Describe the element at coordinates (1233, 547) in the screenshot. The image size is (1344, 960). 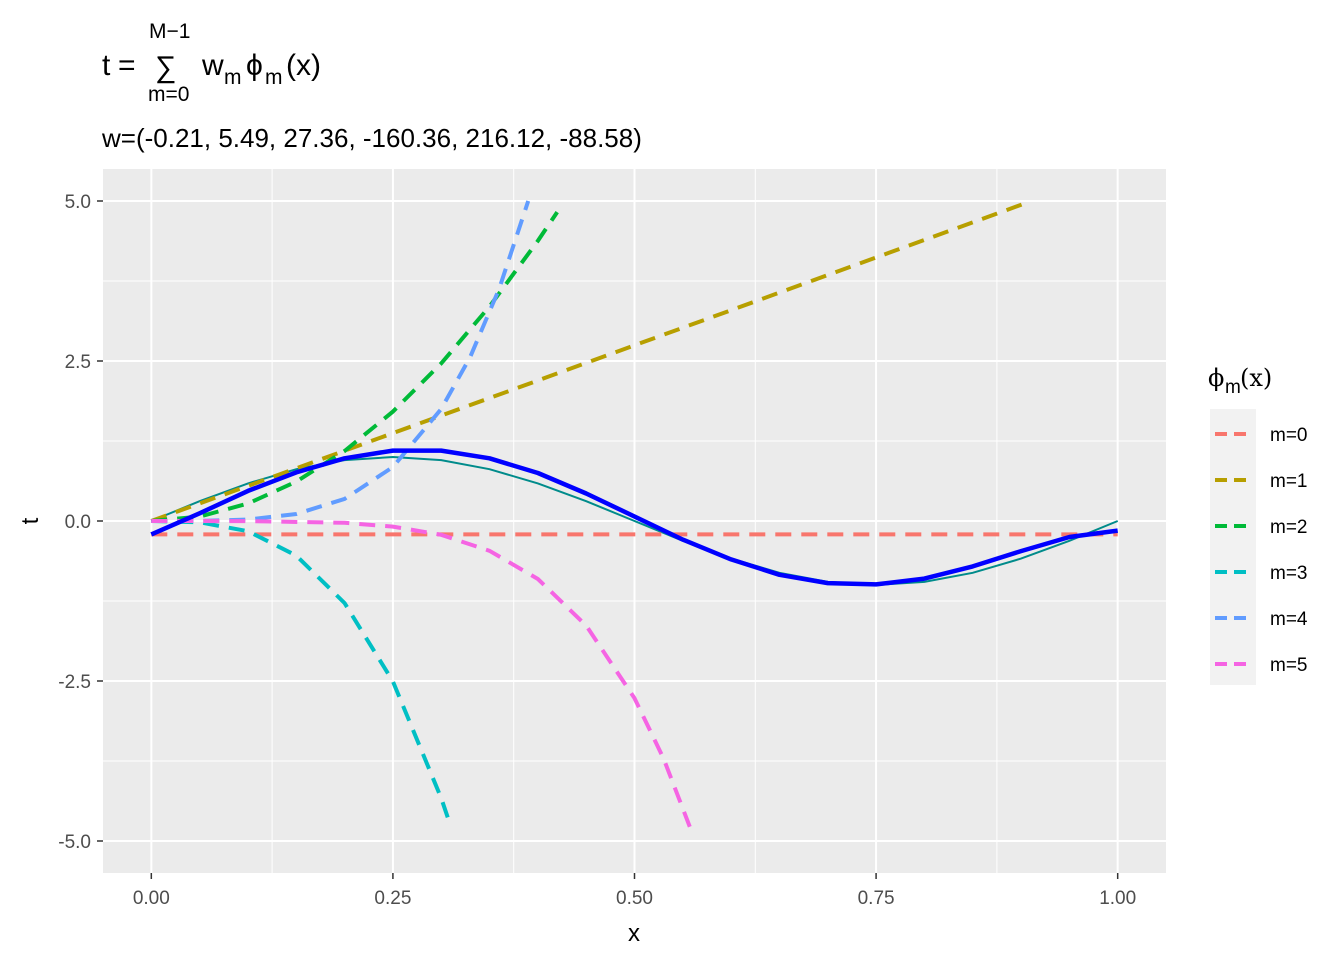
I see `legend-key-background` at that location.